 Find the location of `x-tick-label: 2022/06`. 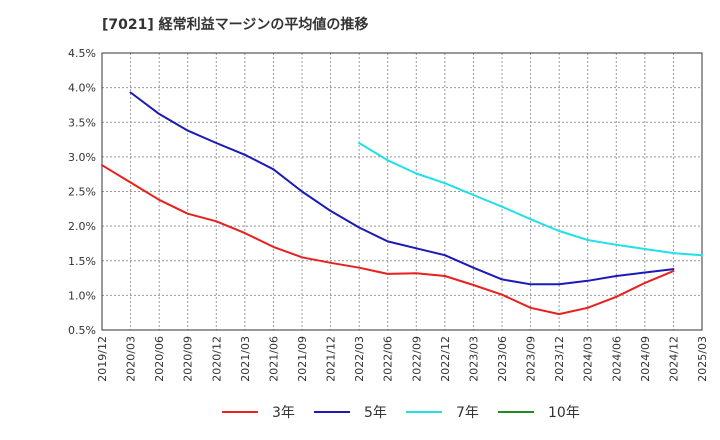

x-tick-label: 2022/06 is located at coordinates (388, 359).